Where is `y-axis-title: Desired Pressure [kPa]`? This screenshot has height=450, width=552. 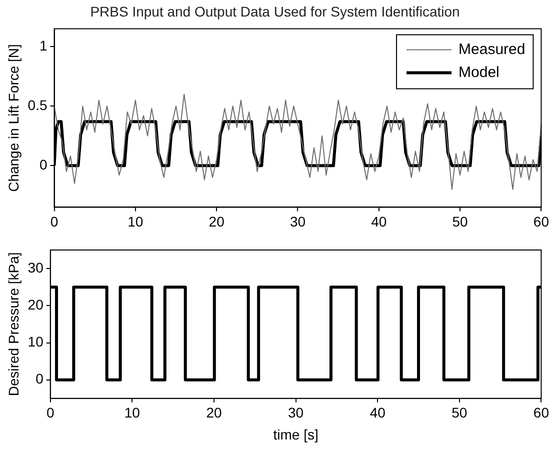 y-axis-title: Desired Pressure [kPa] is located at coordinates (13, 324).